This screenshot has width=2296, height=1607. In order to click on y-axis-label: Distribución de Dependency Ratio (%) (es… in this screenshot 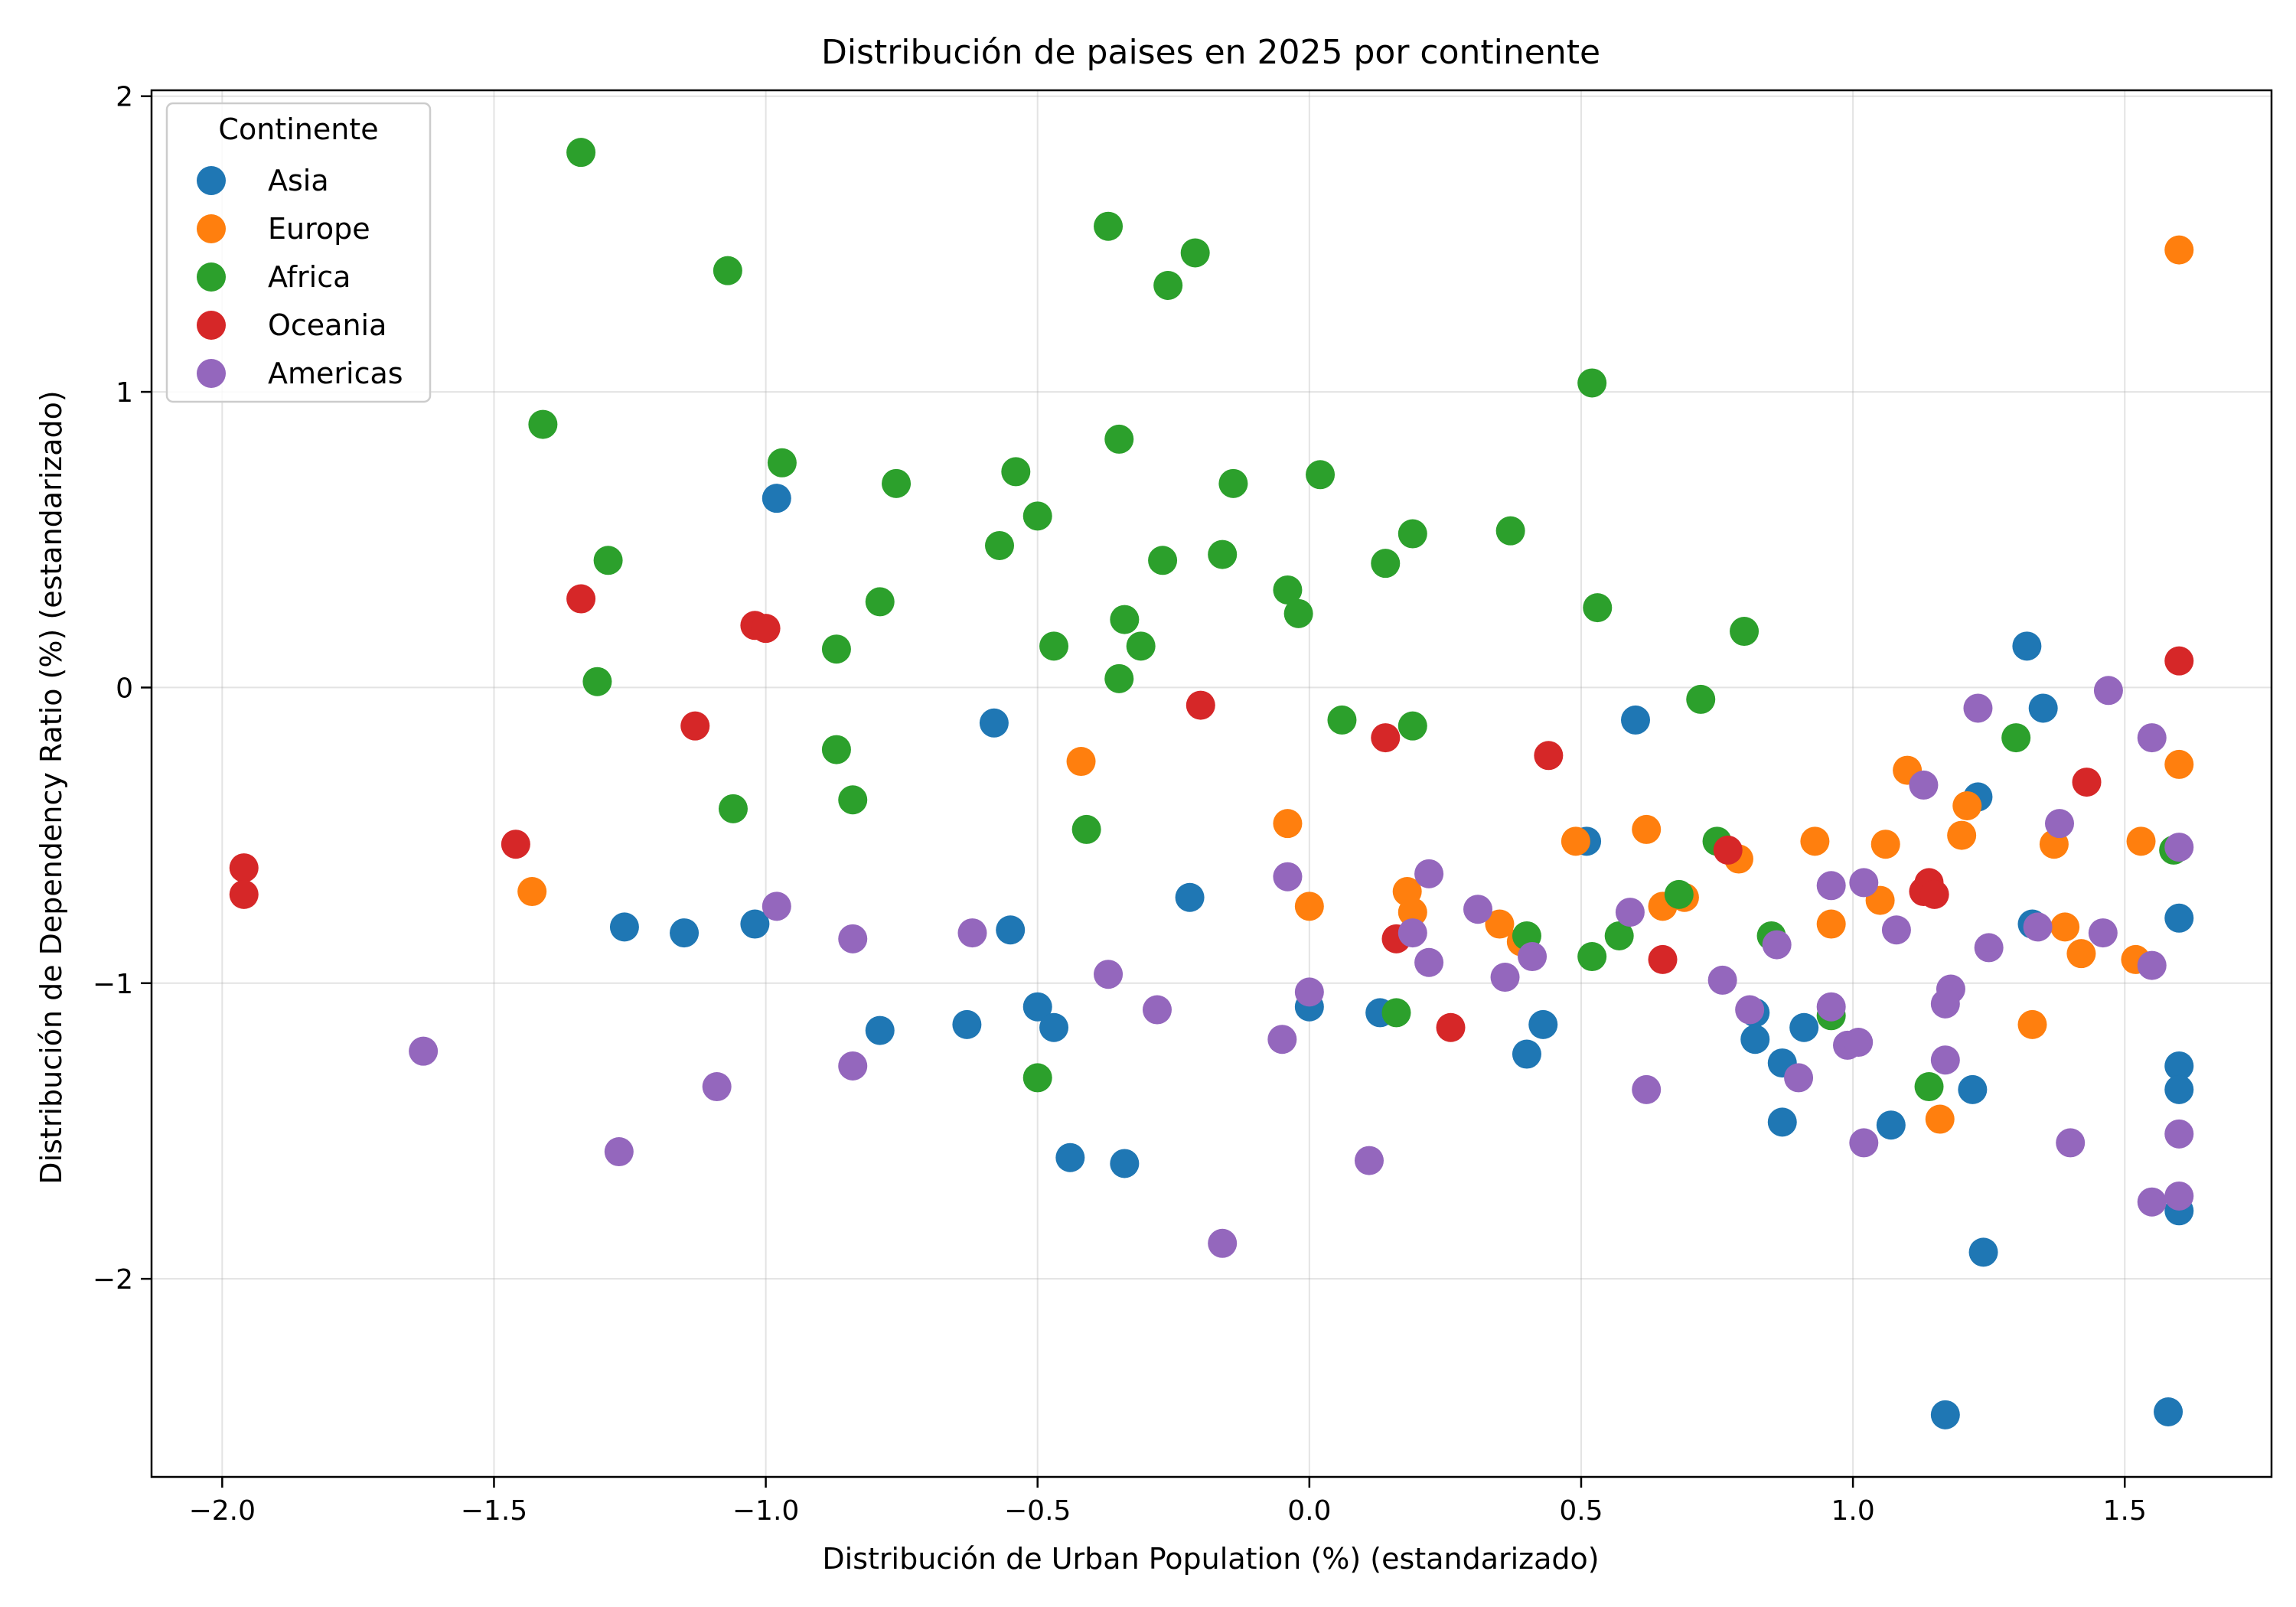, I will do `click(51, 787)`.